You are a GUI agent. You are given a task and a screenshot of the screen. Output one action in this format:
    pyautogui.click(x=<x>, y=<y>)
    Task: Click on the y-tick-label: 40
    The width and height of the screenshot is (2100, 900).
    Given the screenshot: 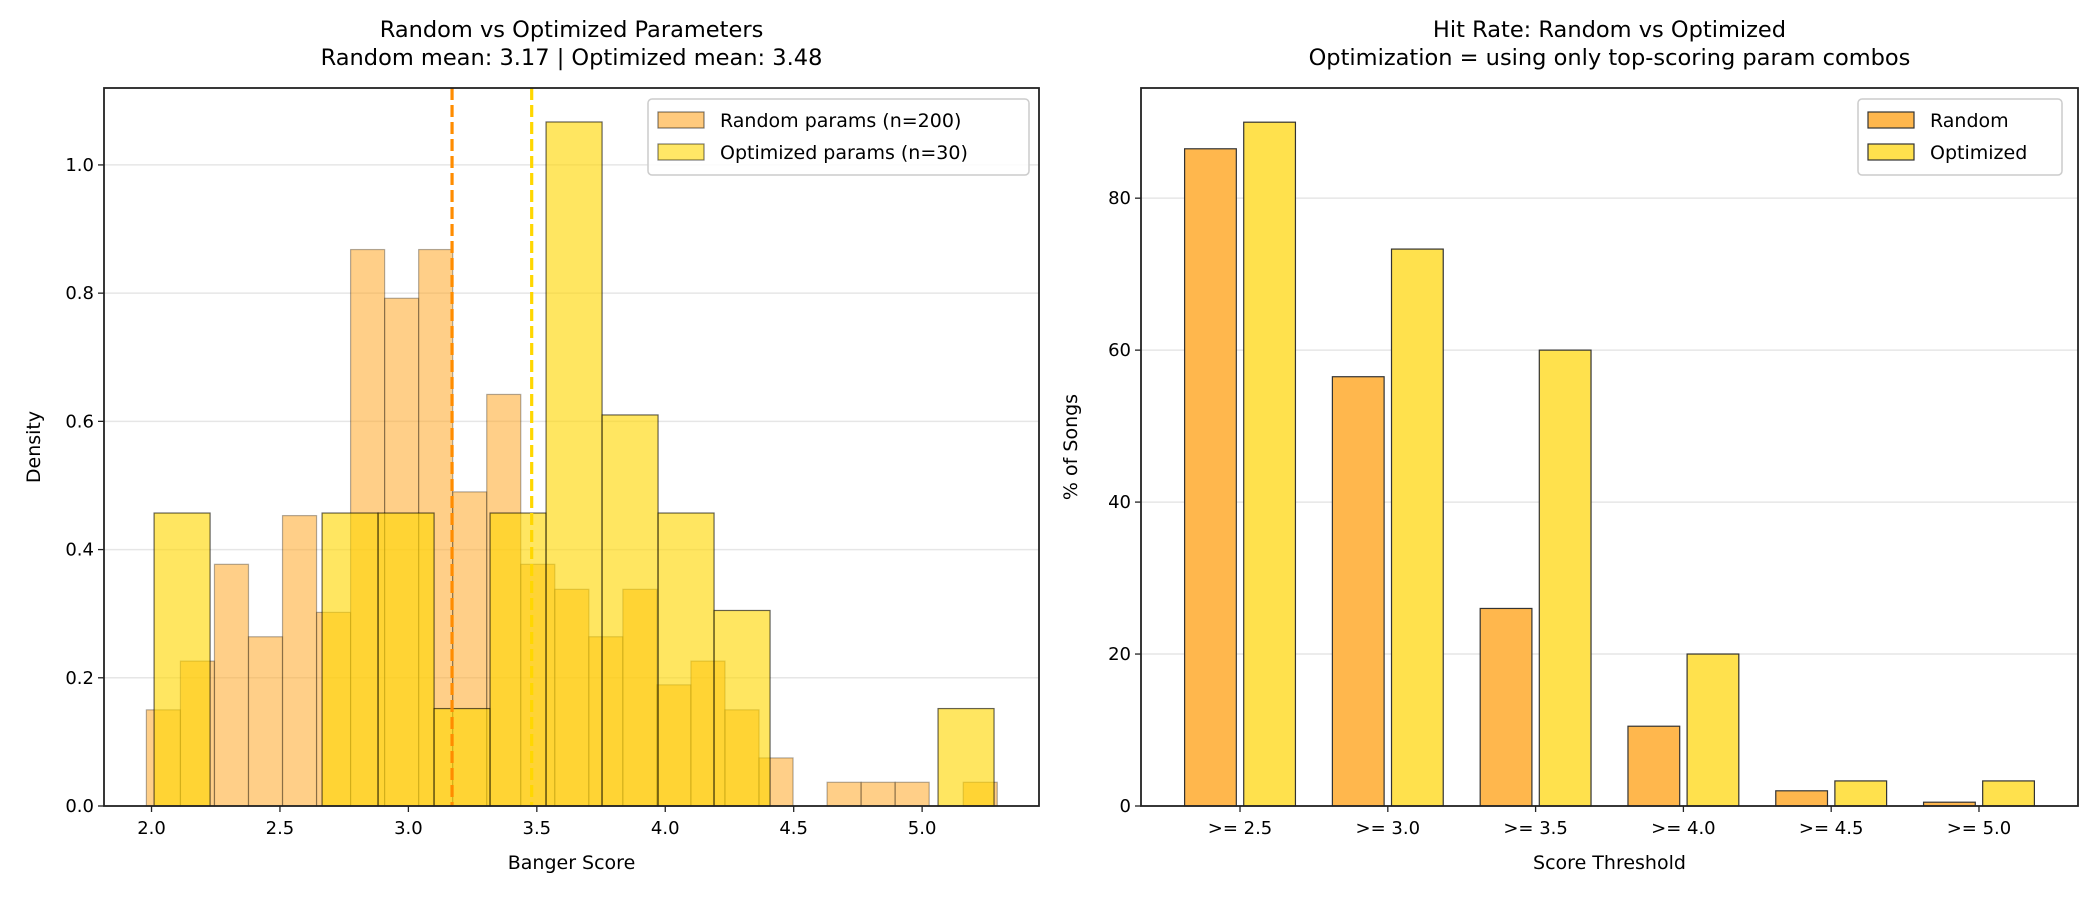 What is the action you would take?
    pyautogui.click(x=1119, y=502)
    